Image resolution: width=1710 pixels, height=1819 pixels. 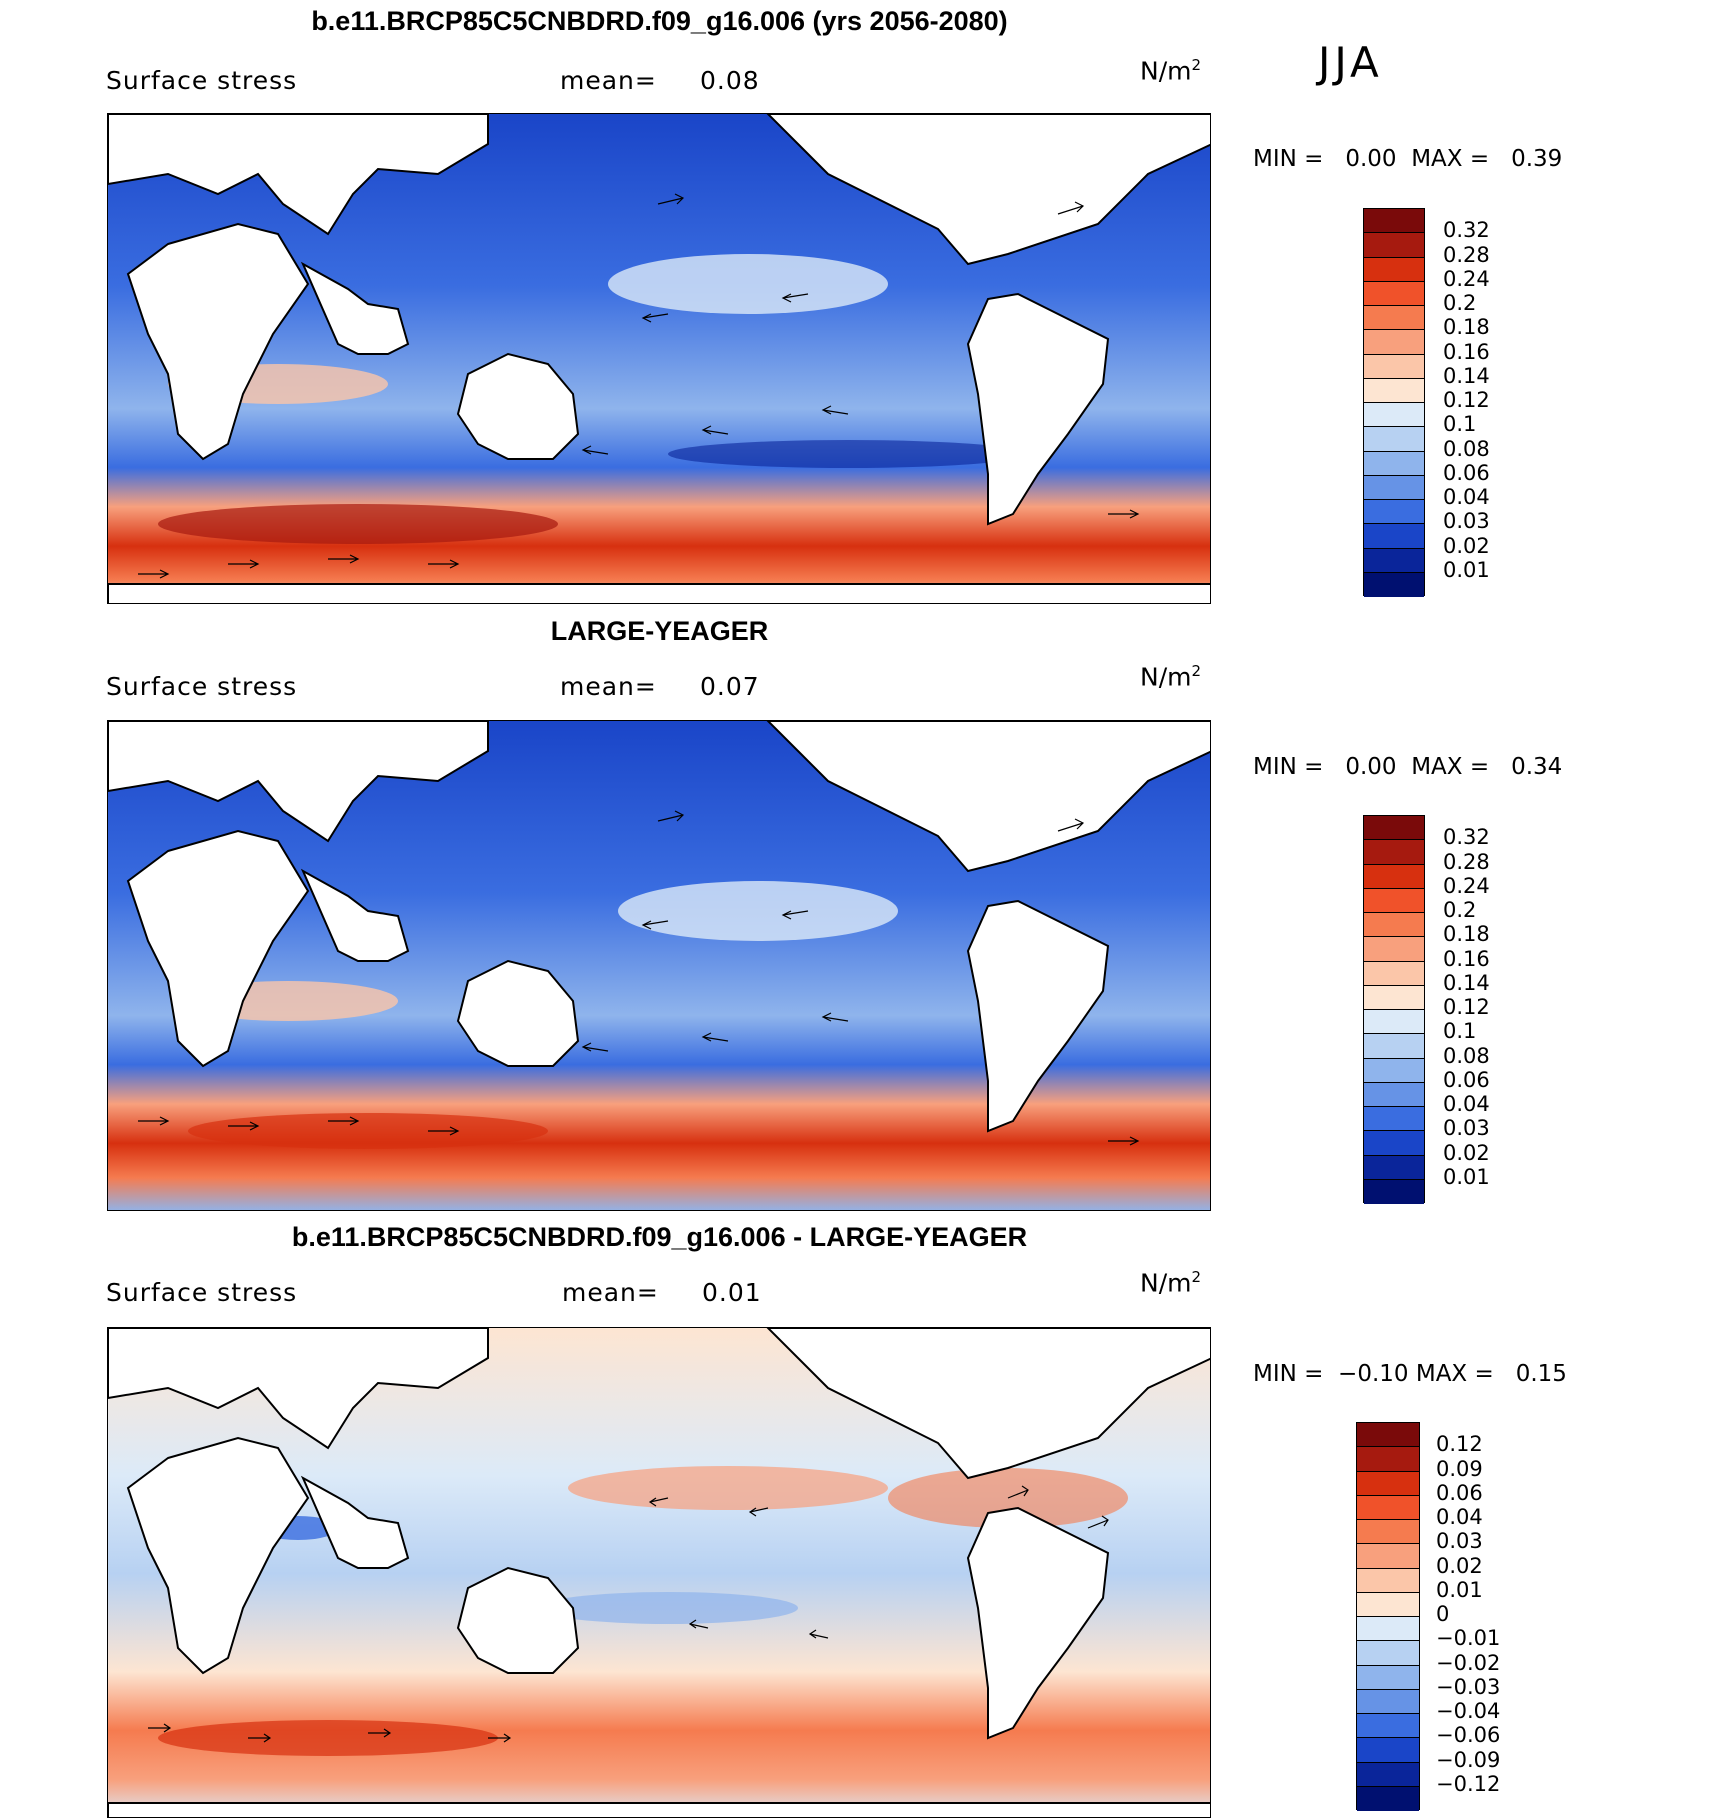 I want to click on colorbar-tick-label: −0.12, so click(x=1468, y=1783).